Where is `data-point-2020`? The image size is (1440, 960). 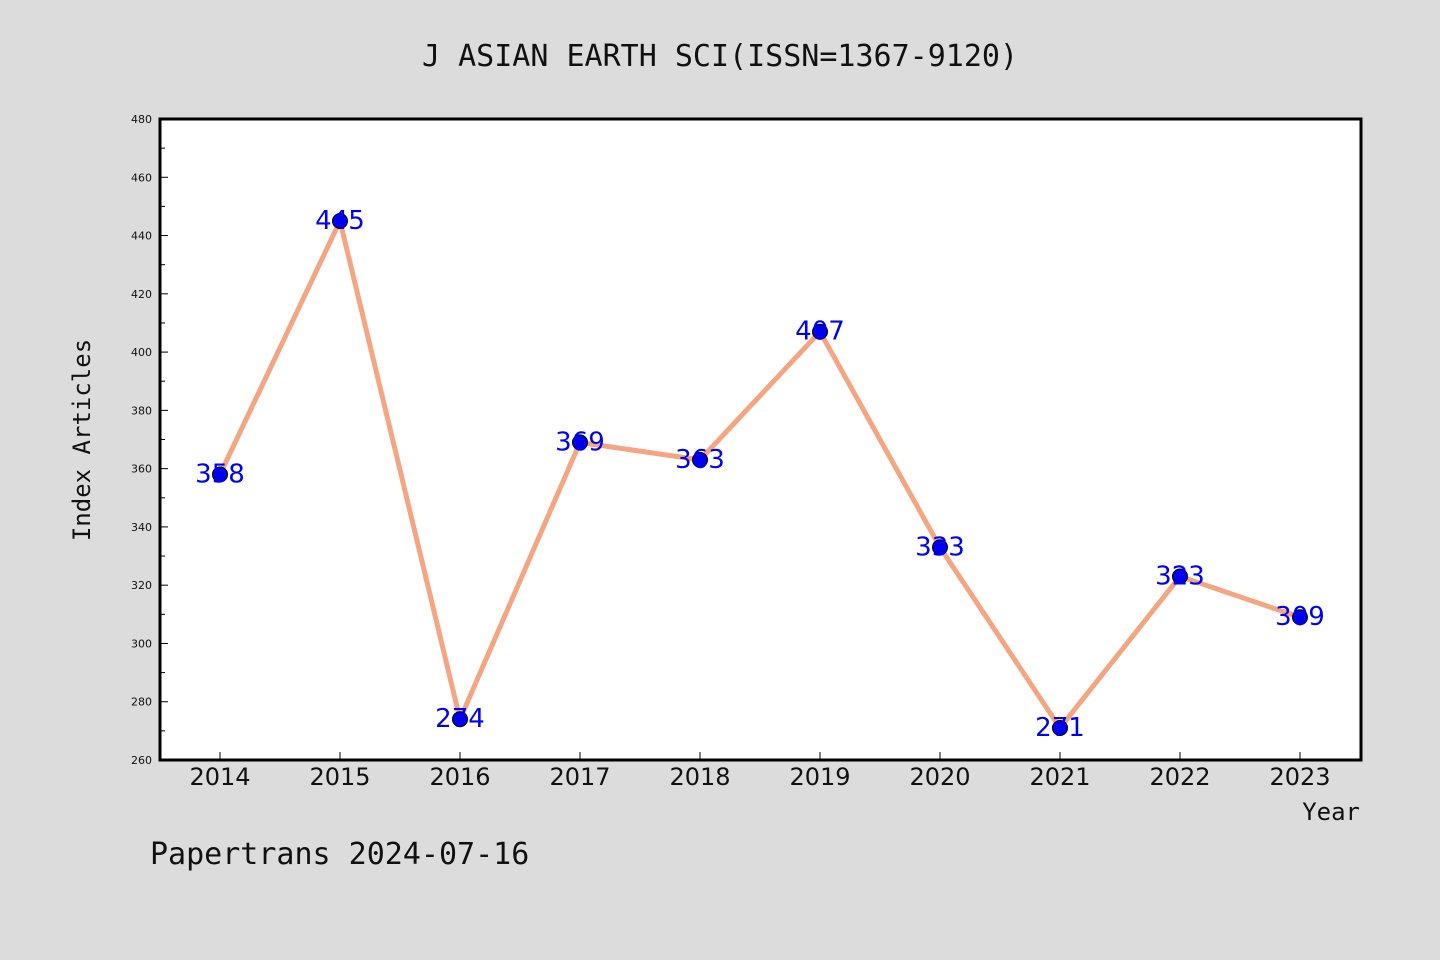
data-point-2020 is located at coordinates (940, 547).